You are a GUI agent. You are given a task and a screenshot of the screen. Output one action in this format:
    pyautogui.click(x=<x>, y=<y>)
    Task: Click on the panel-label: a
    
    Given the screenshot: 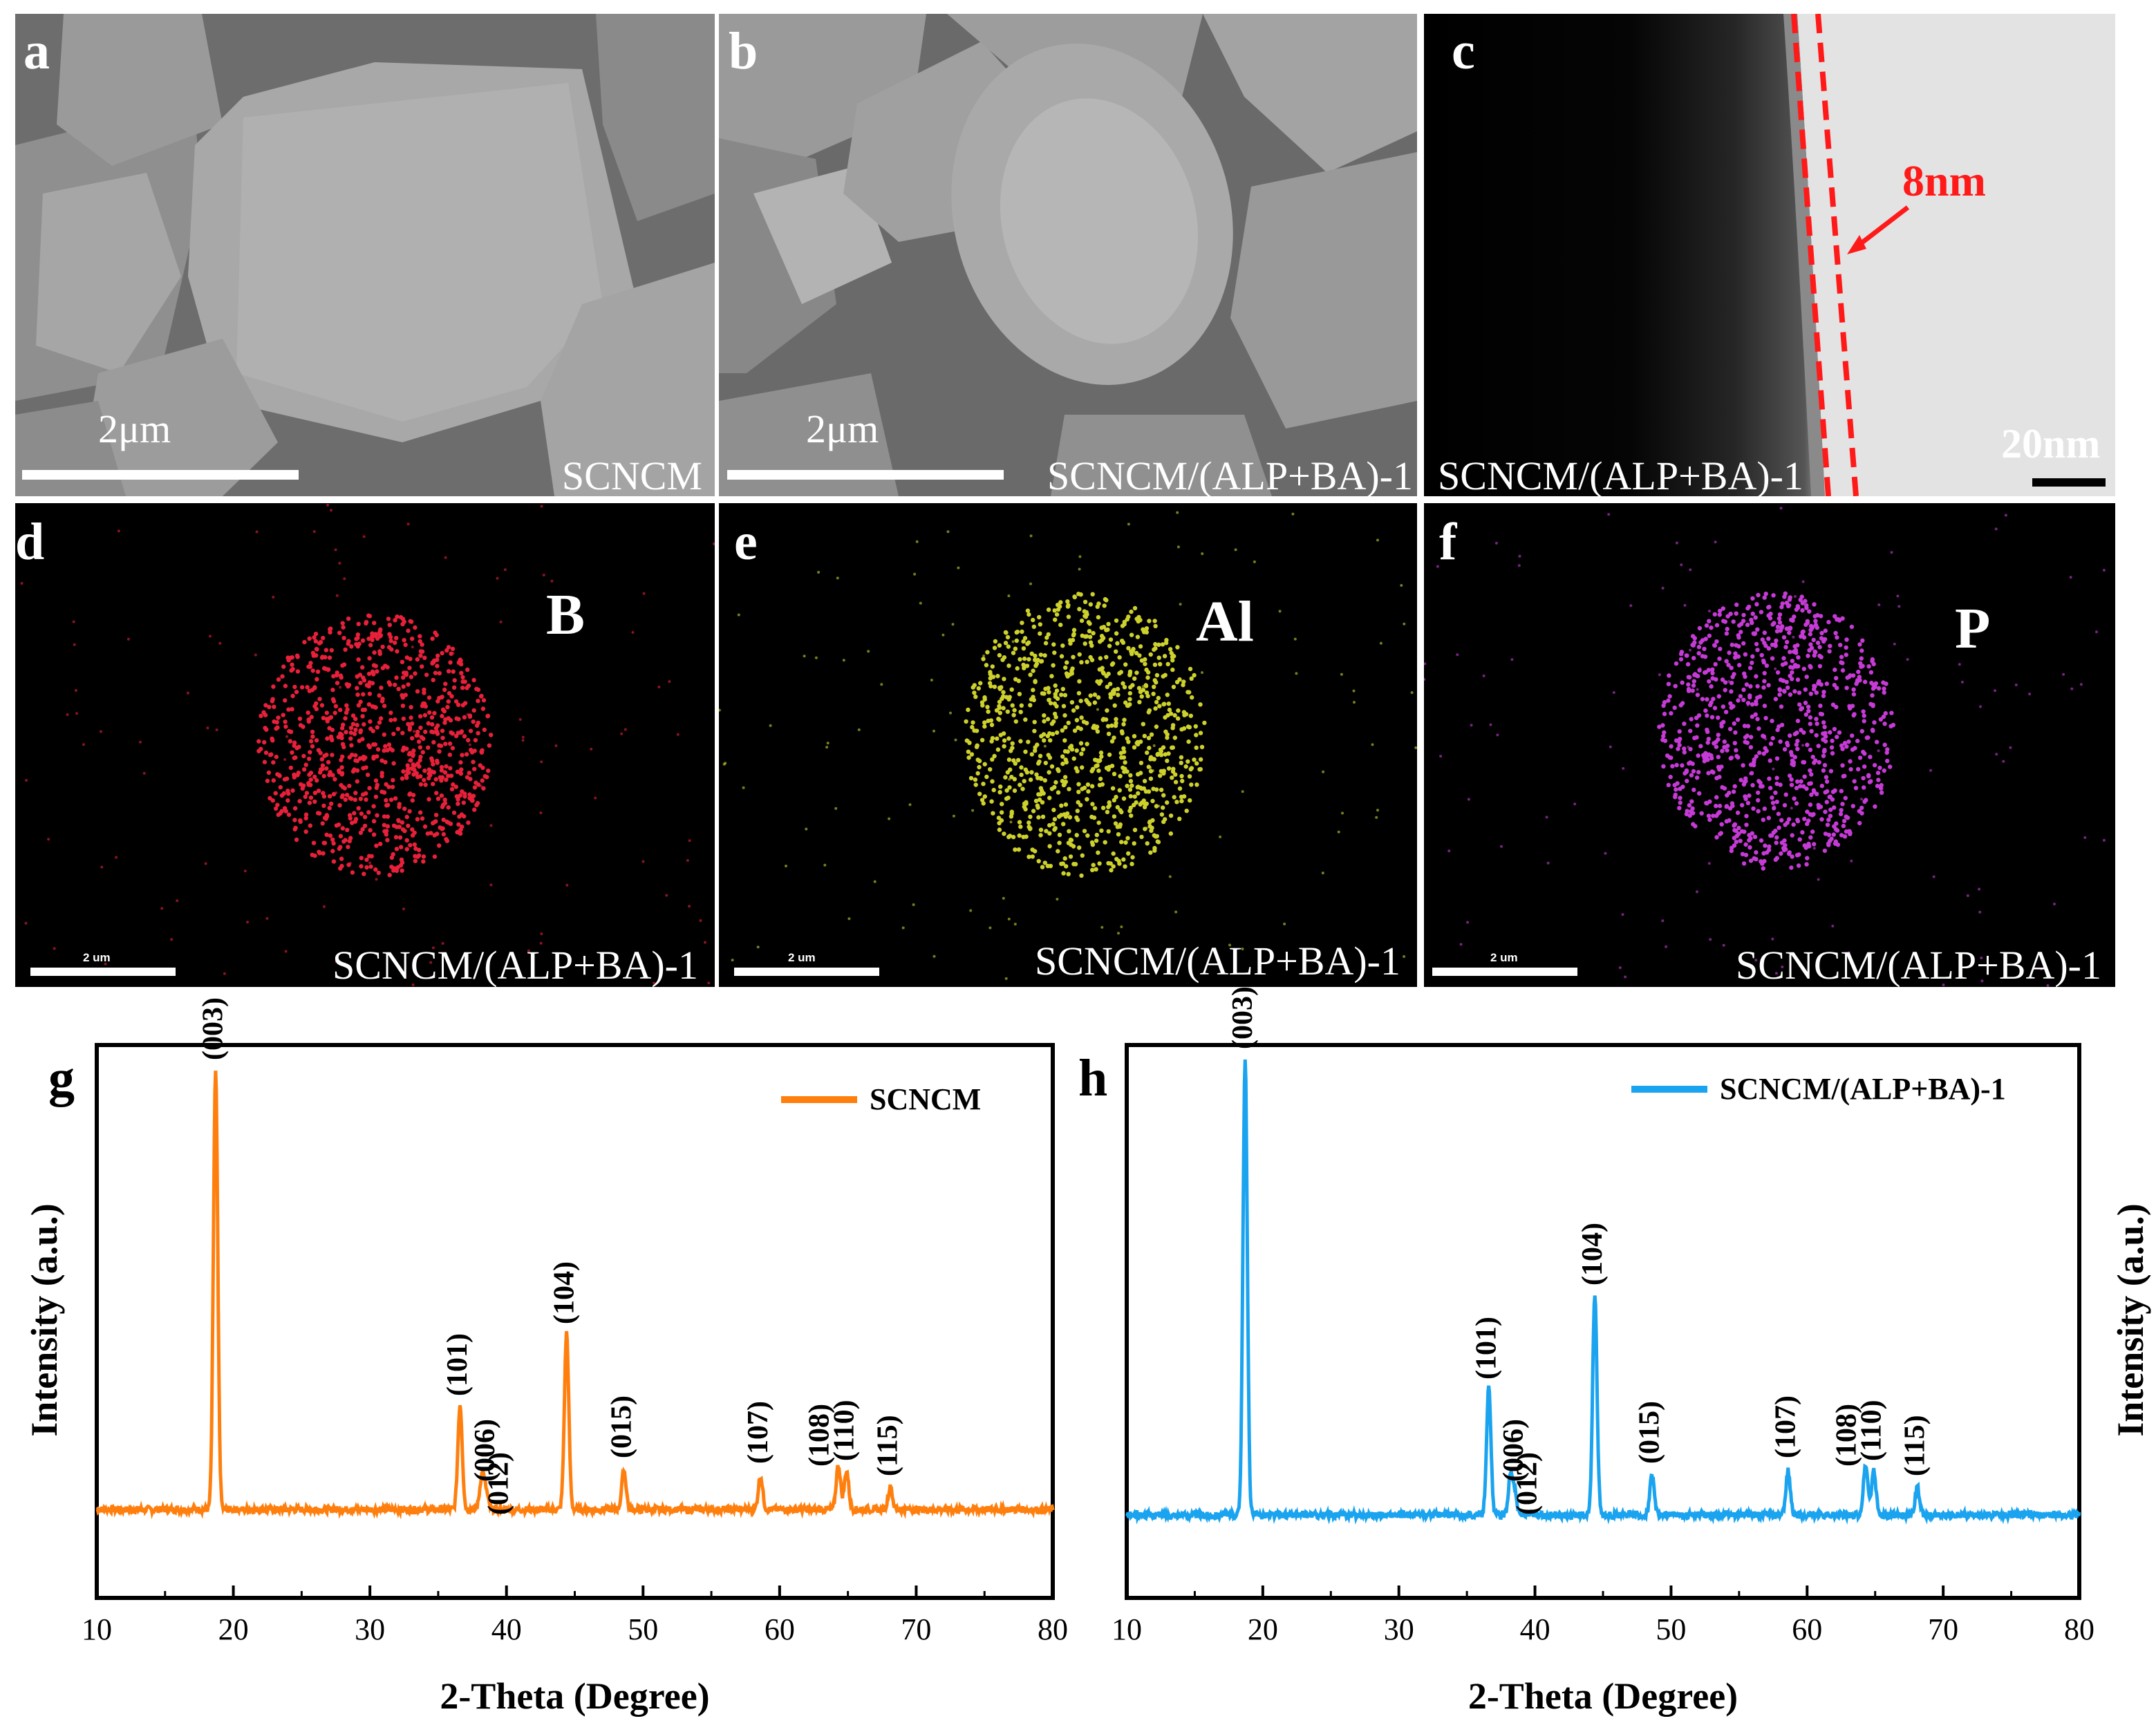 What is the action you would take?
    pyautogui.click(x=37, y=51)
    